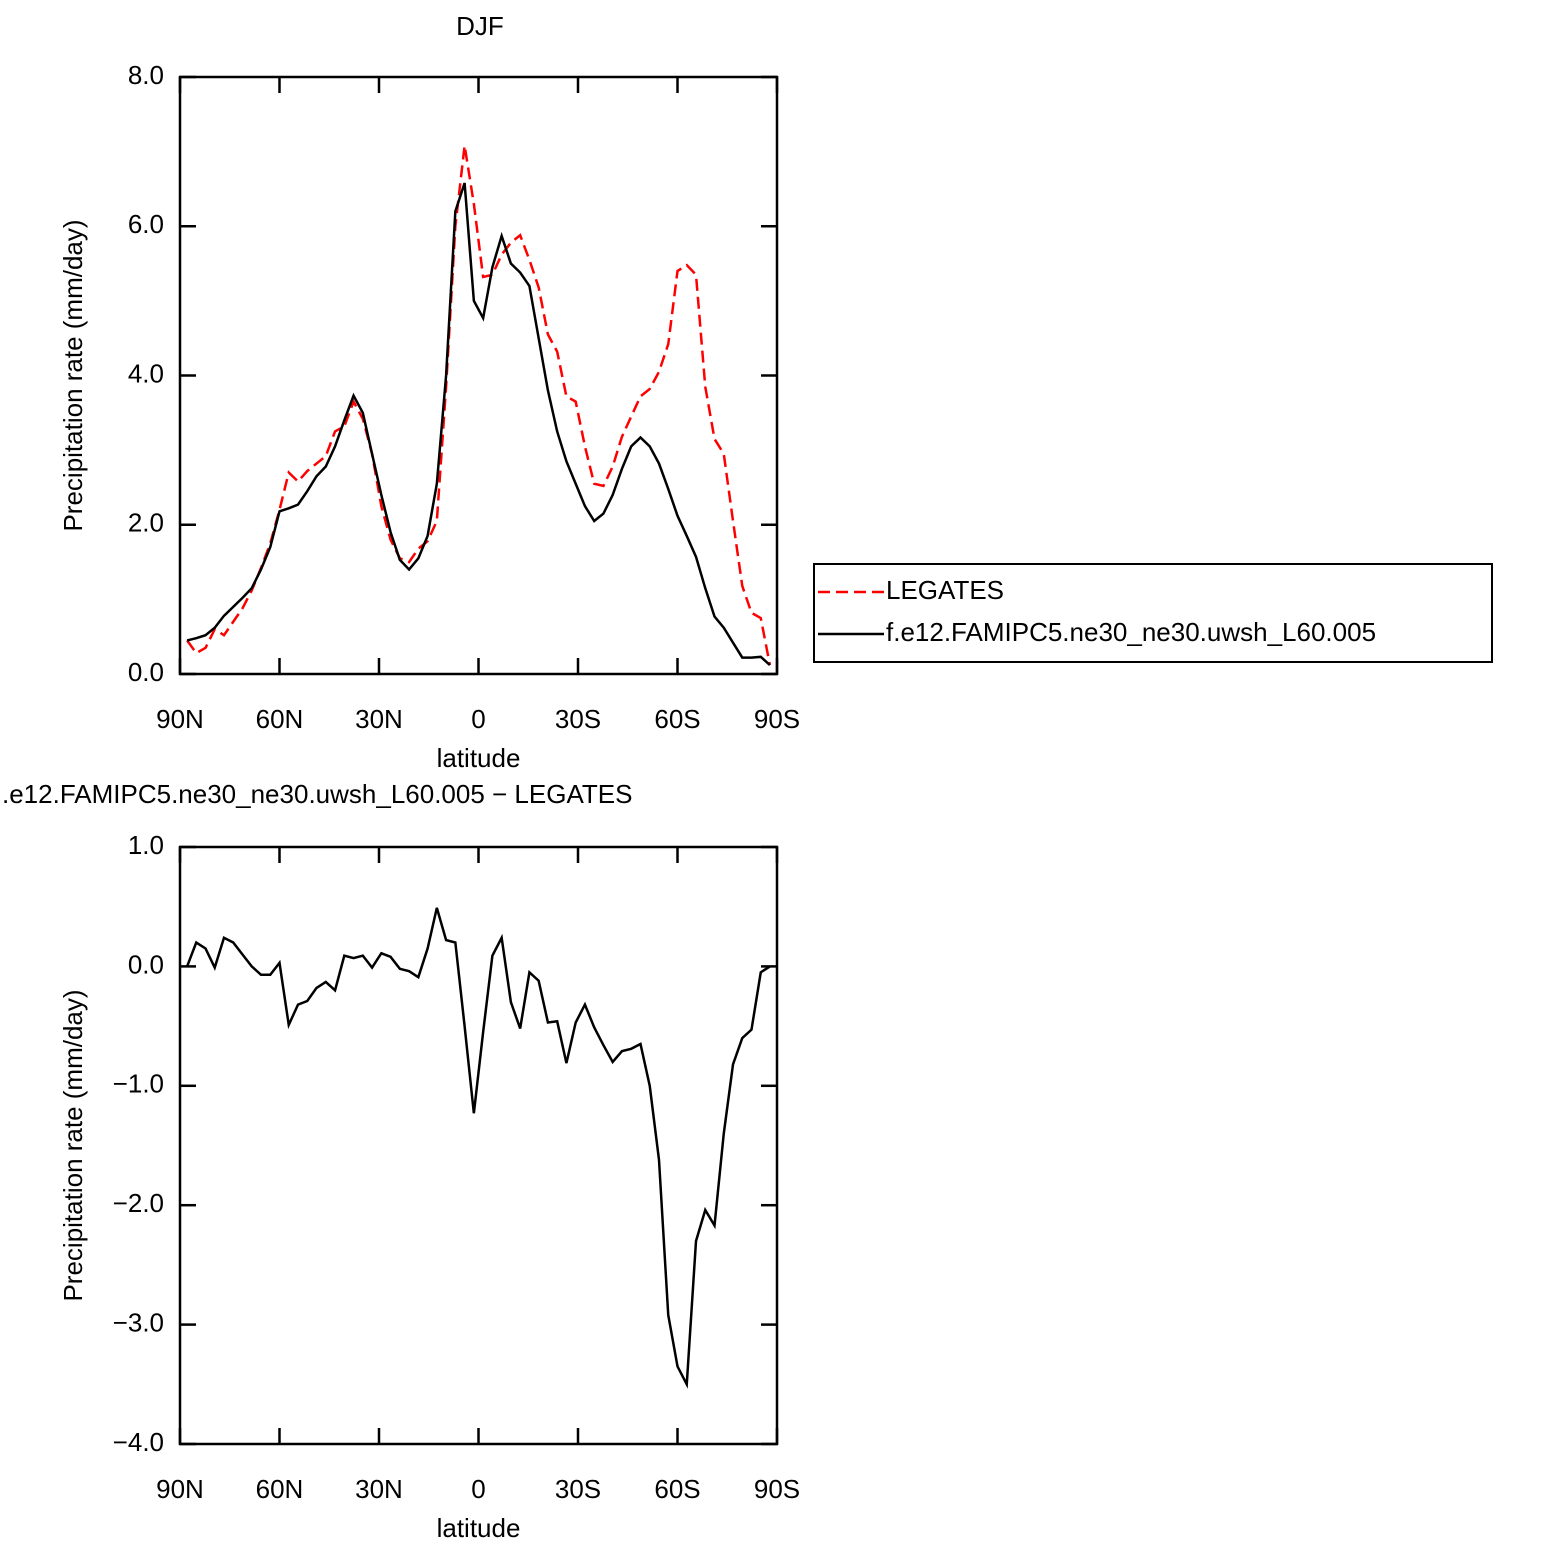 This screenshot has width=1552, height=1553. I want to click on legend-label: LEGATES, so click(945, 590).